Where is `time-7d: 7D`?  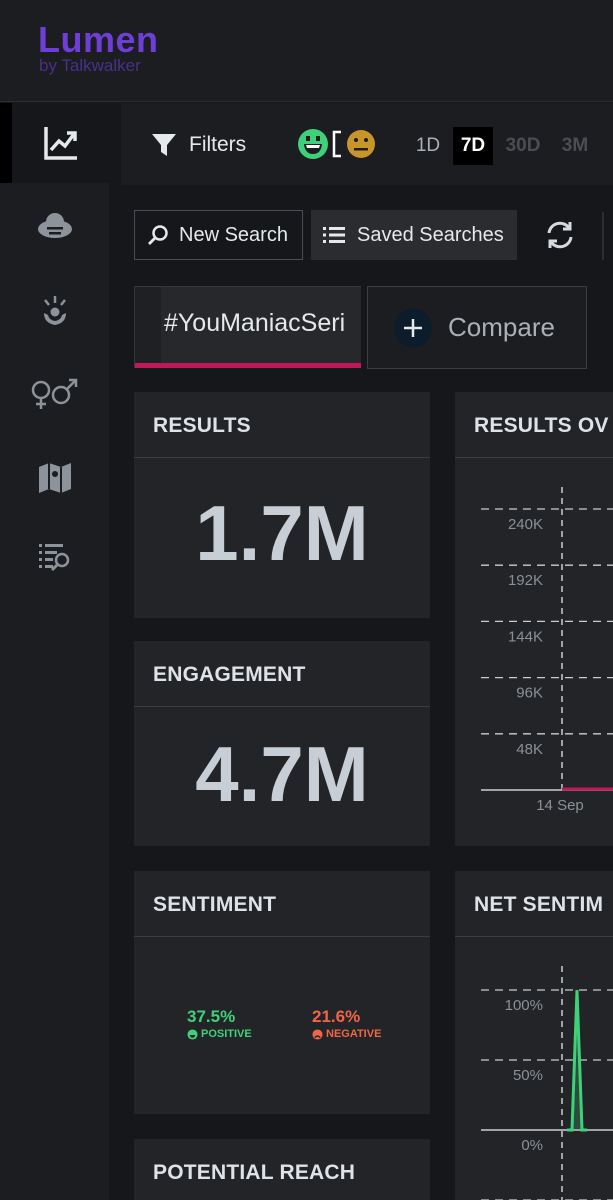 time-7d: 7D is located at coordinates (473, 146).